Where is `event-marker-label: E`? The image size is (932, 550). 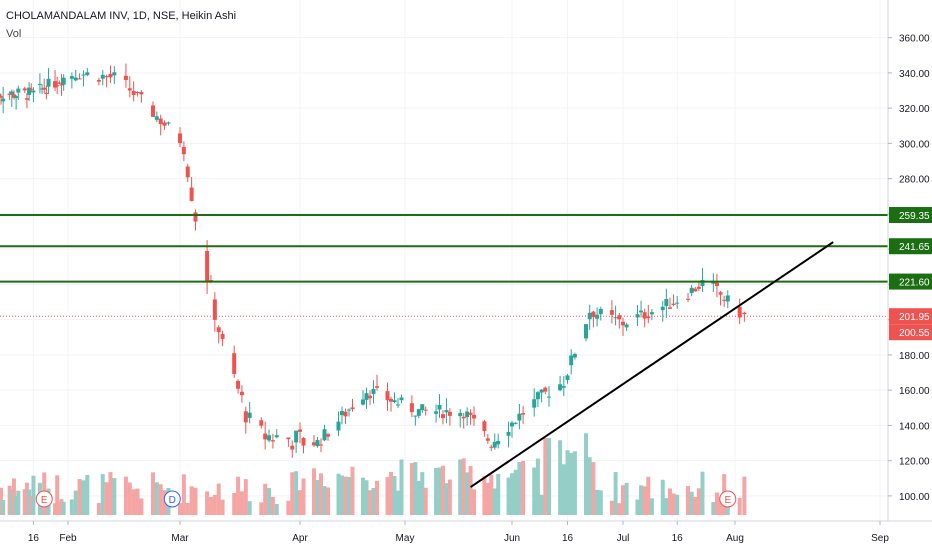 event-marker-label: E is located at coordinates (44, 500).